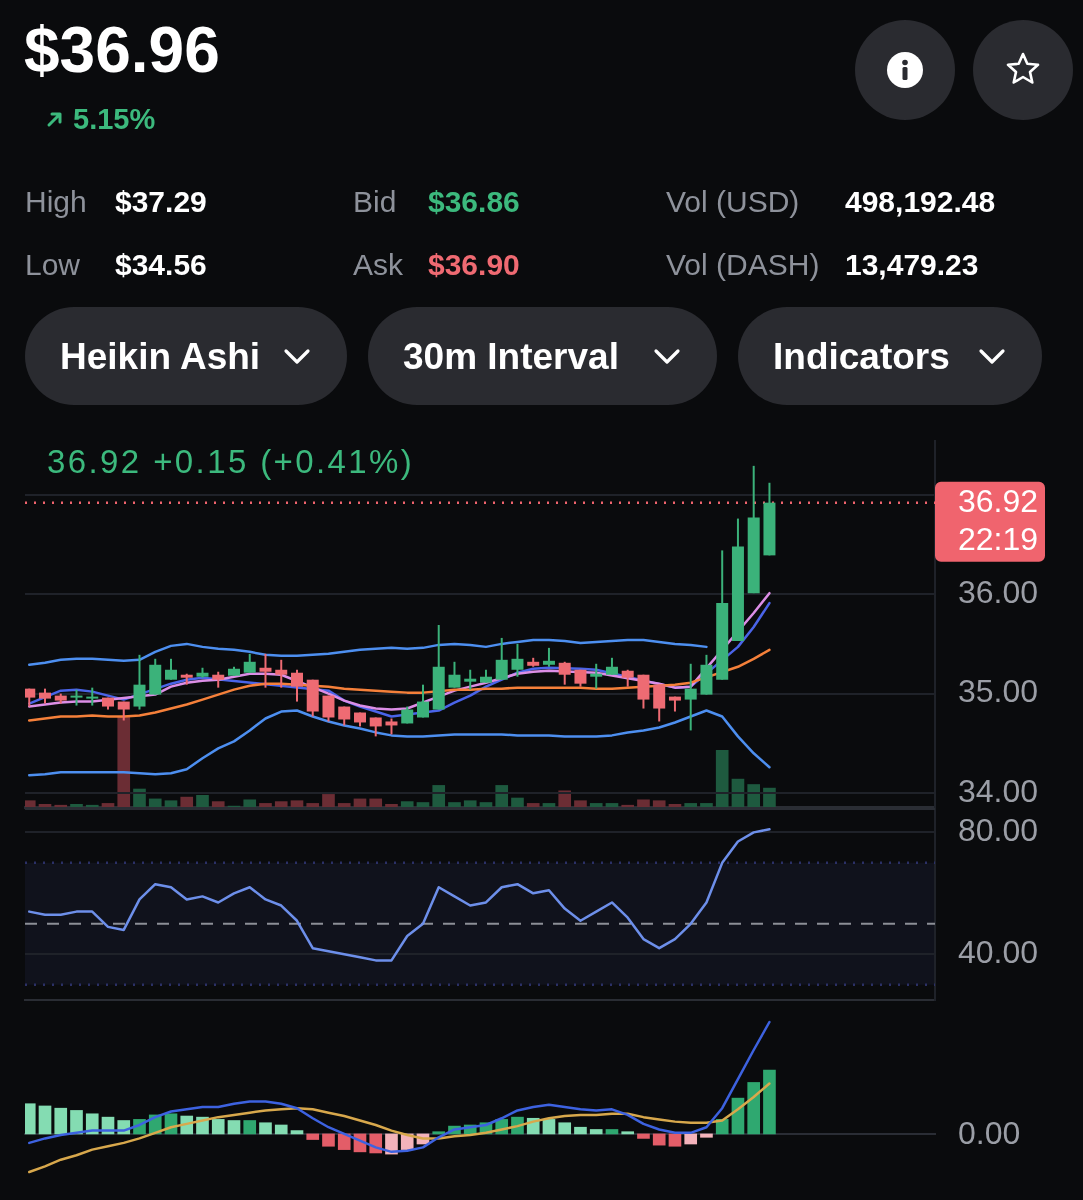 The width and height of the screenshot is (1083, 1200). Describe the element at coordinates (890, 356) in the screenshot. I see `dropdown-button: Indicators` at that location.